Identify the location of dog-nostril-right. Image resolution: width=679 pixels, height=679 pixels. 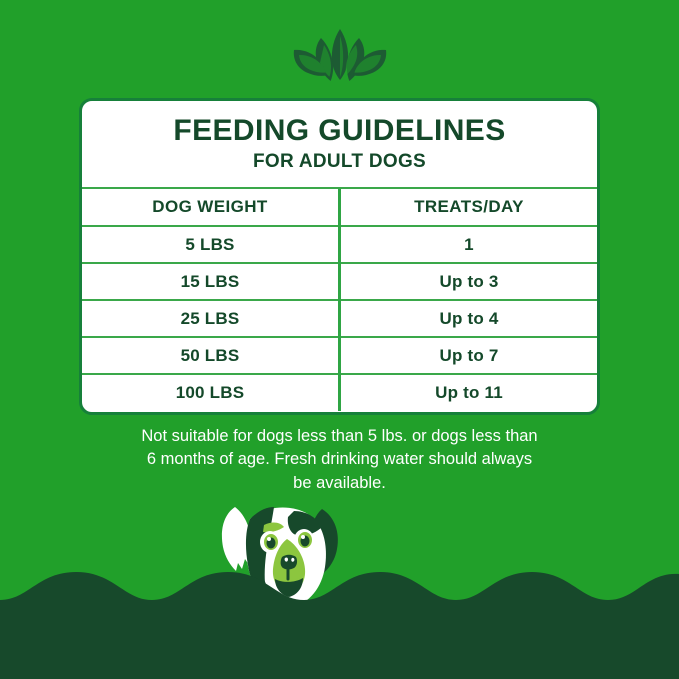
(293, 559).